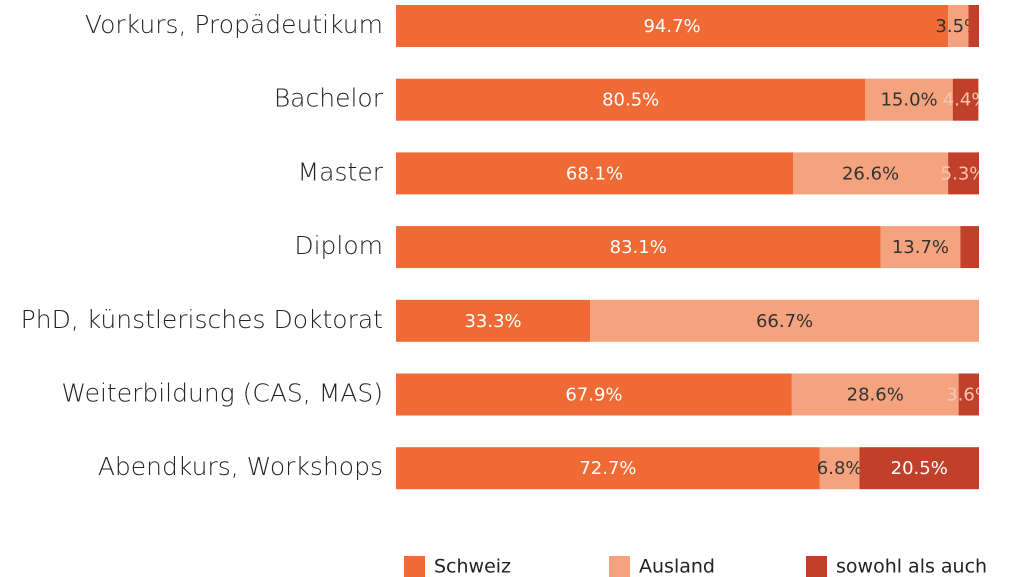 The width and height of the screenshot is (1025, 577). What do you see at coordinates (234, 24) in the screenshot?
I see `y-tick-label: Vorkurs, Propädeutikum` at bounding box center [234, 24].